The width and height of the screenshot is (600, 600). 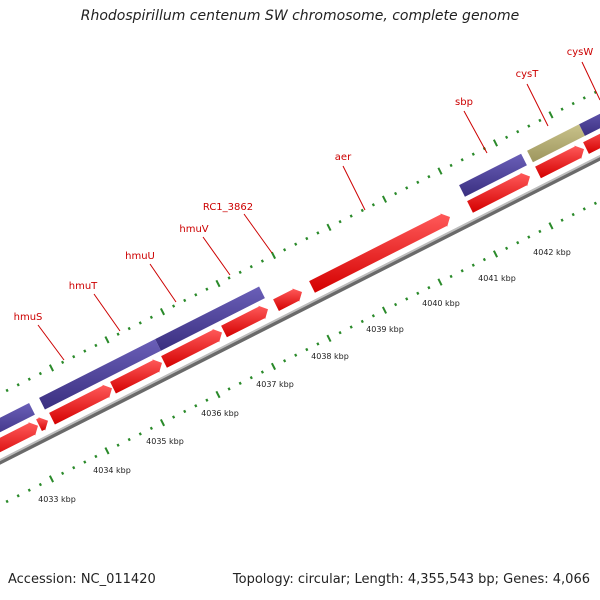 What do you see at coordinates (83, 286) in the screenshot?
I see `gene-label: hmuT` at bounding box center [83, 286].